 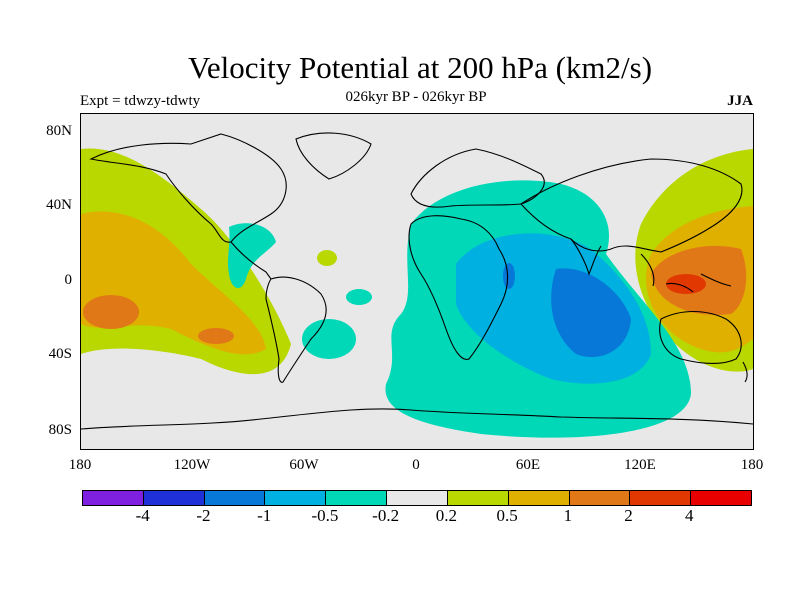 I want to click on coast-se-asia, so click(x=686, y=273).